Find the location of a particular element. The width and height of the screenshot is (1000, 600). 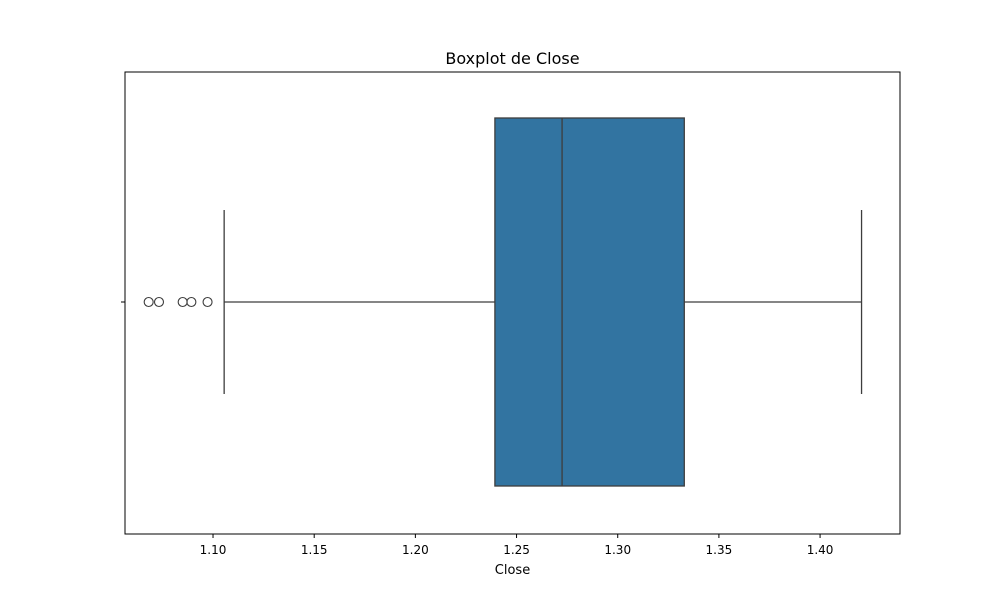

x-tick-label: 1.25 is located at coordinates (516, 550).